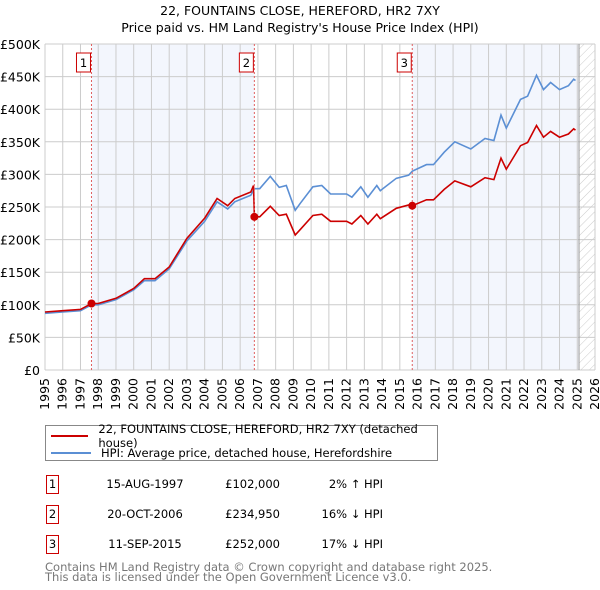 This screenshot has width=600, height=590. What do you see at coordinates (20, 142) in the screenshot?
I see `y-tick-label: £350K` at bounding box center [20, 142].